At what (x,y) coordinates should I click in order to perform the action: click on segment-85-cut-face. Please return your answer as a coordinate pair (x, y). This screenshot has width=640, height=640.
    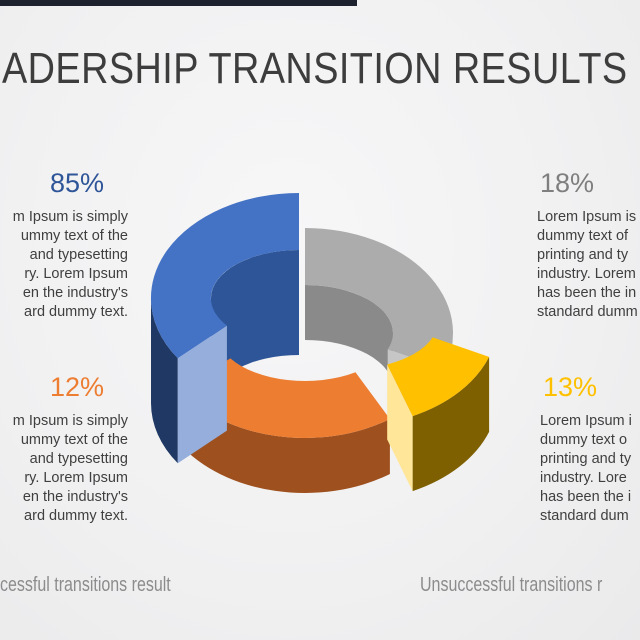
    Looking at the image, I should click on (202, 394).